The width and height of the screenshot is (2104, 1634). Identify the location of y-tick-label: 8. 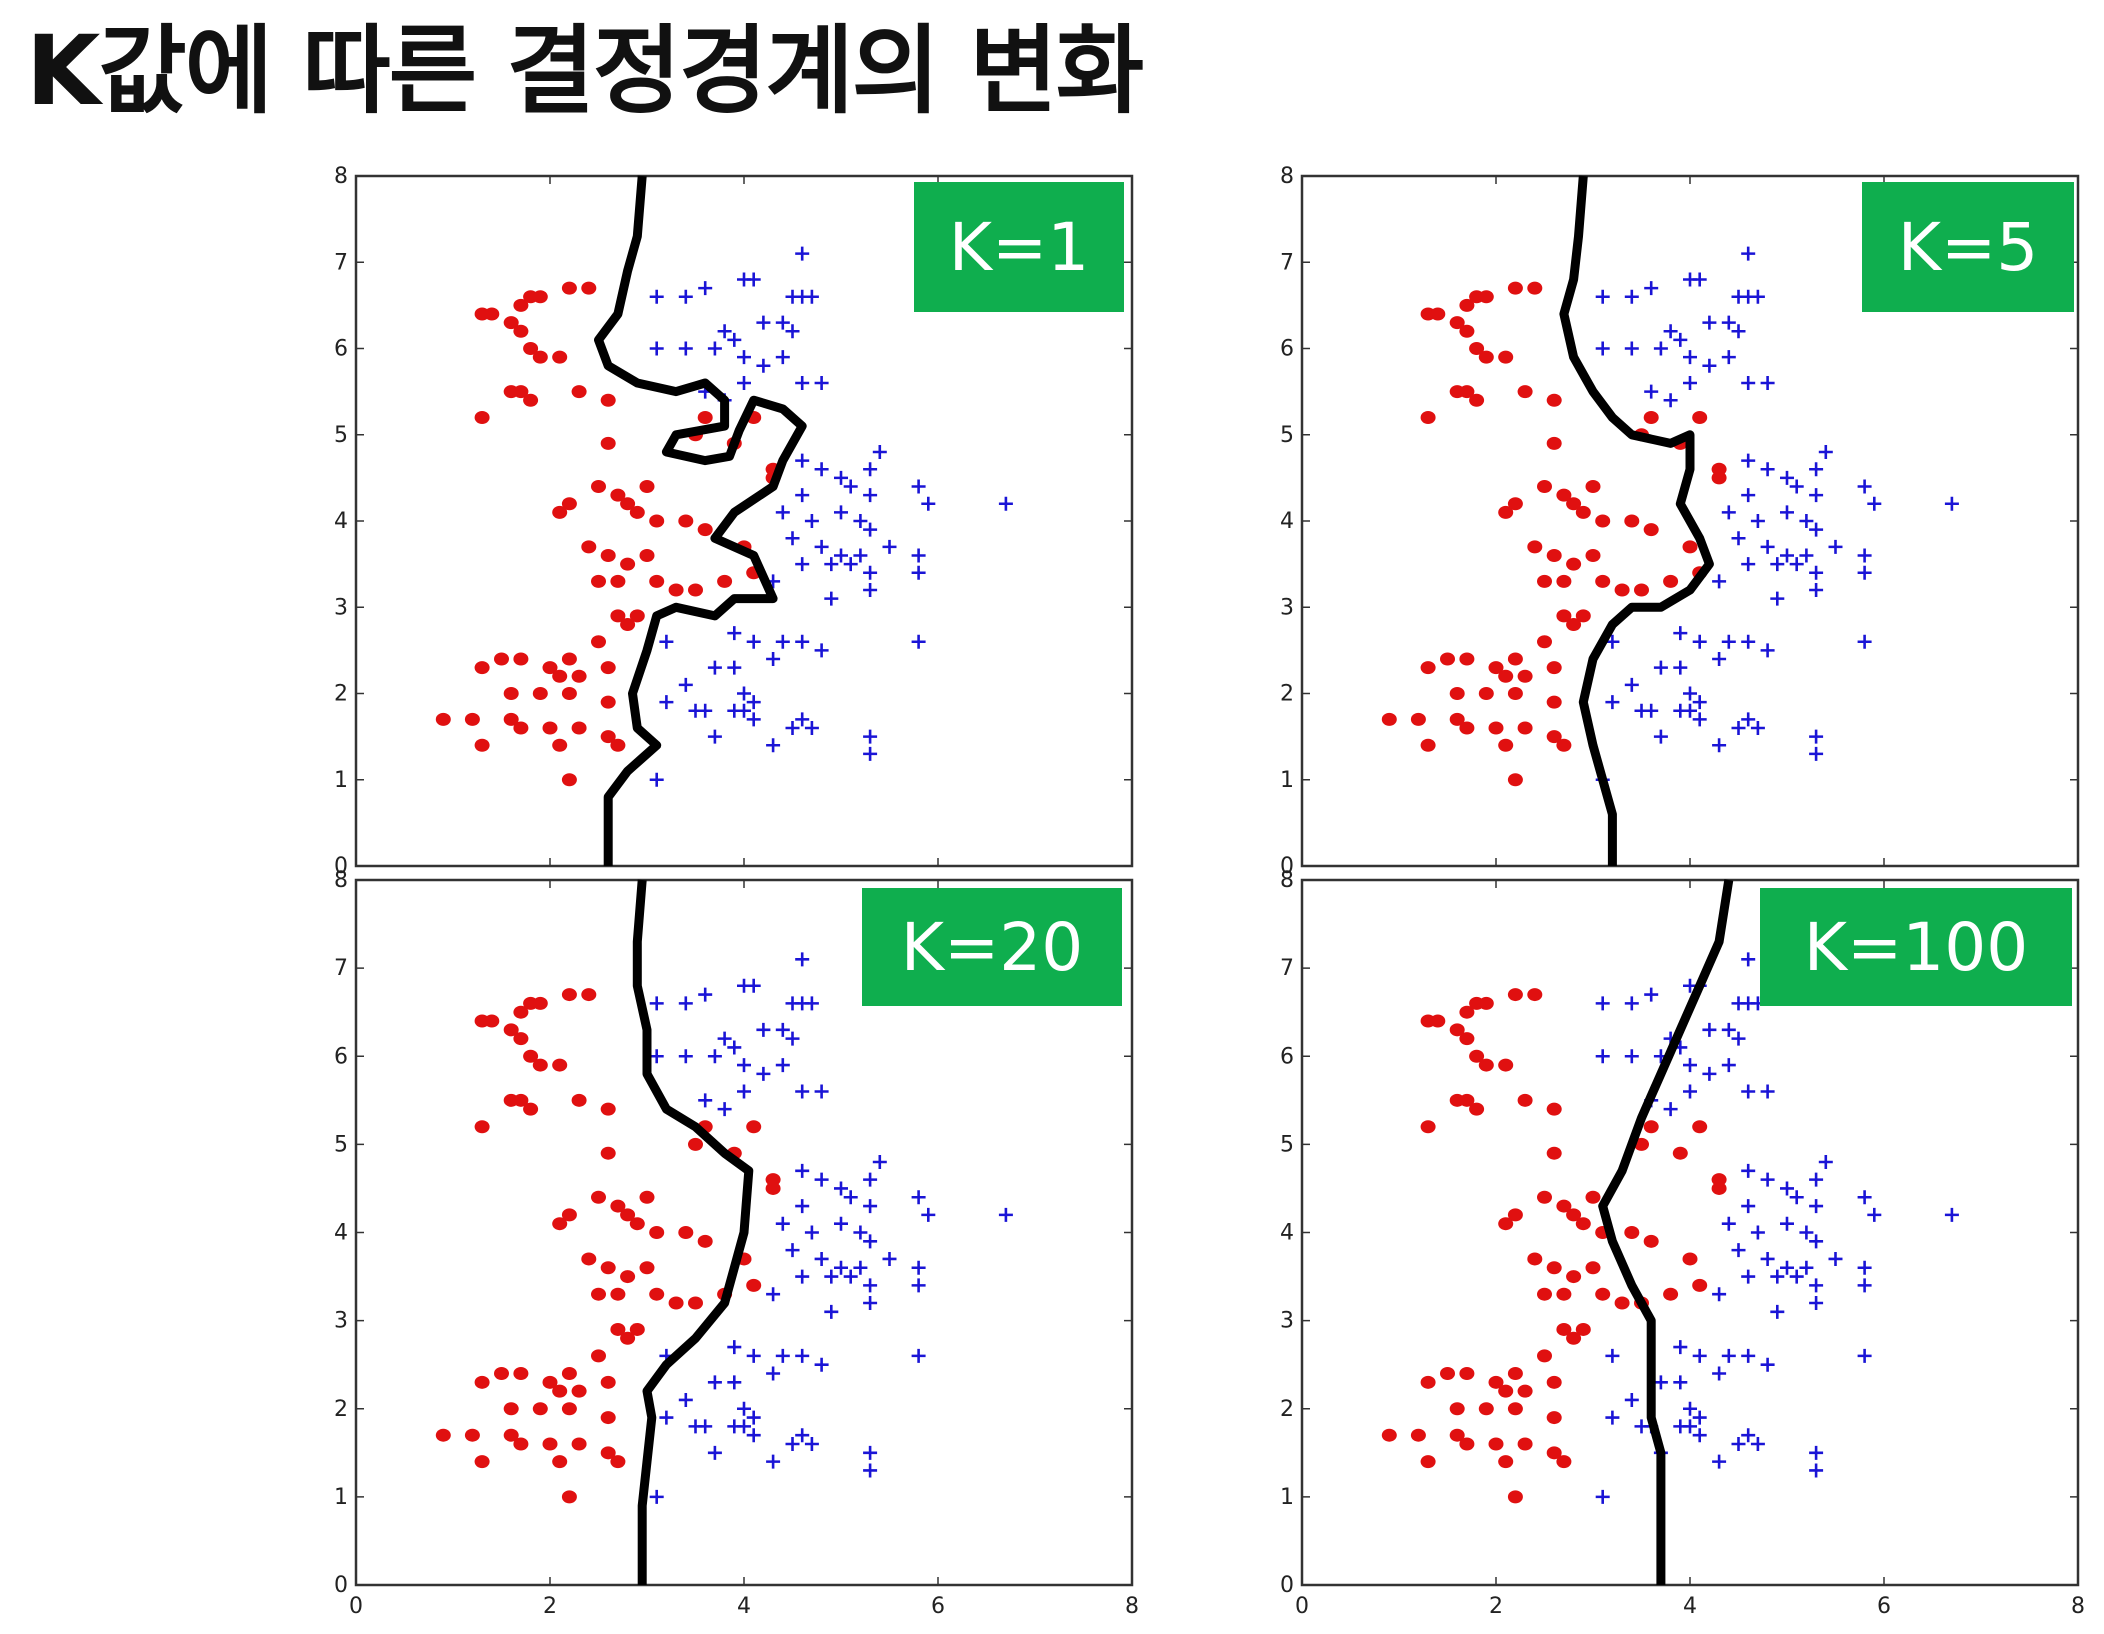
(341, 880).